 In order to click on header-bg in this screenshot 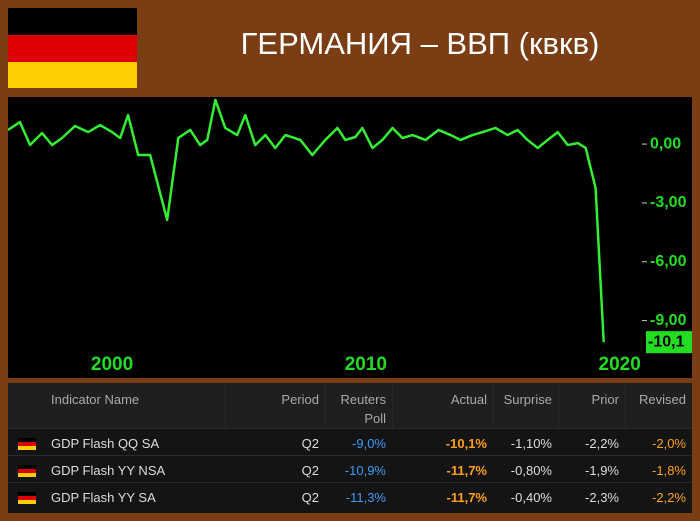, I will do `click(350, 405)`.